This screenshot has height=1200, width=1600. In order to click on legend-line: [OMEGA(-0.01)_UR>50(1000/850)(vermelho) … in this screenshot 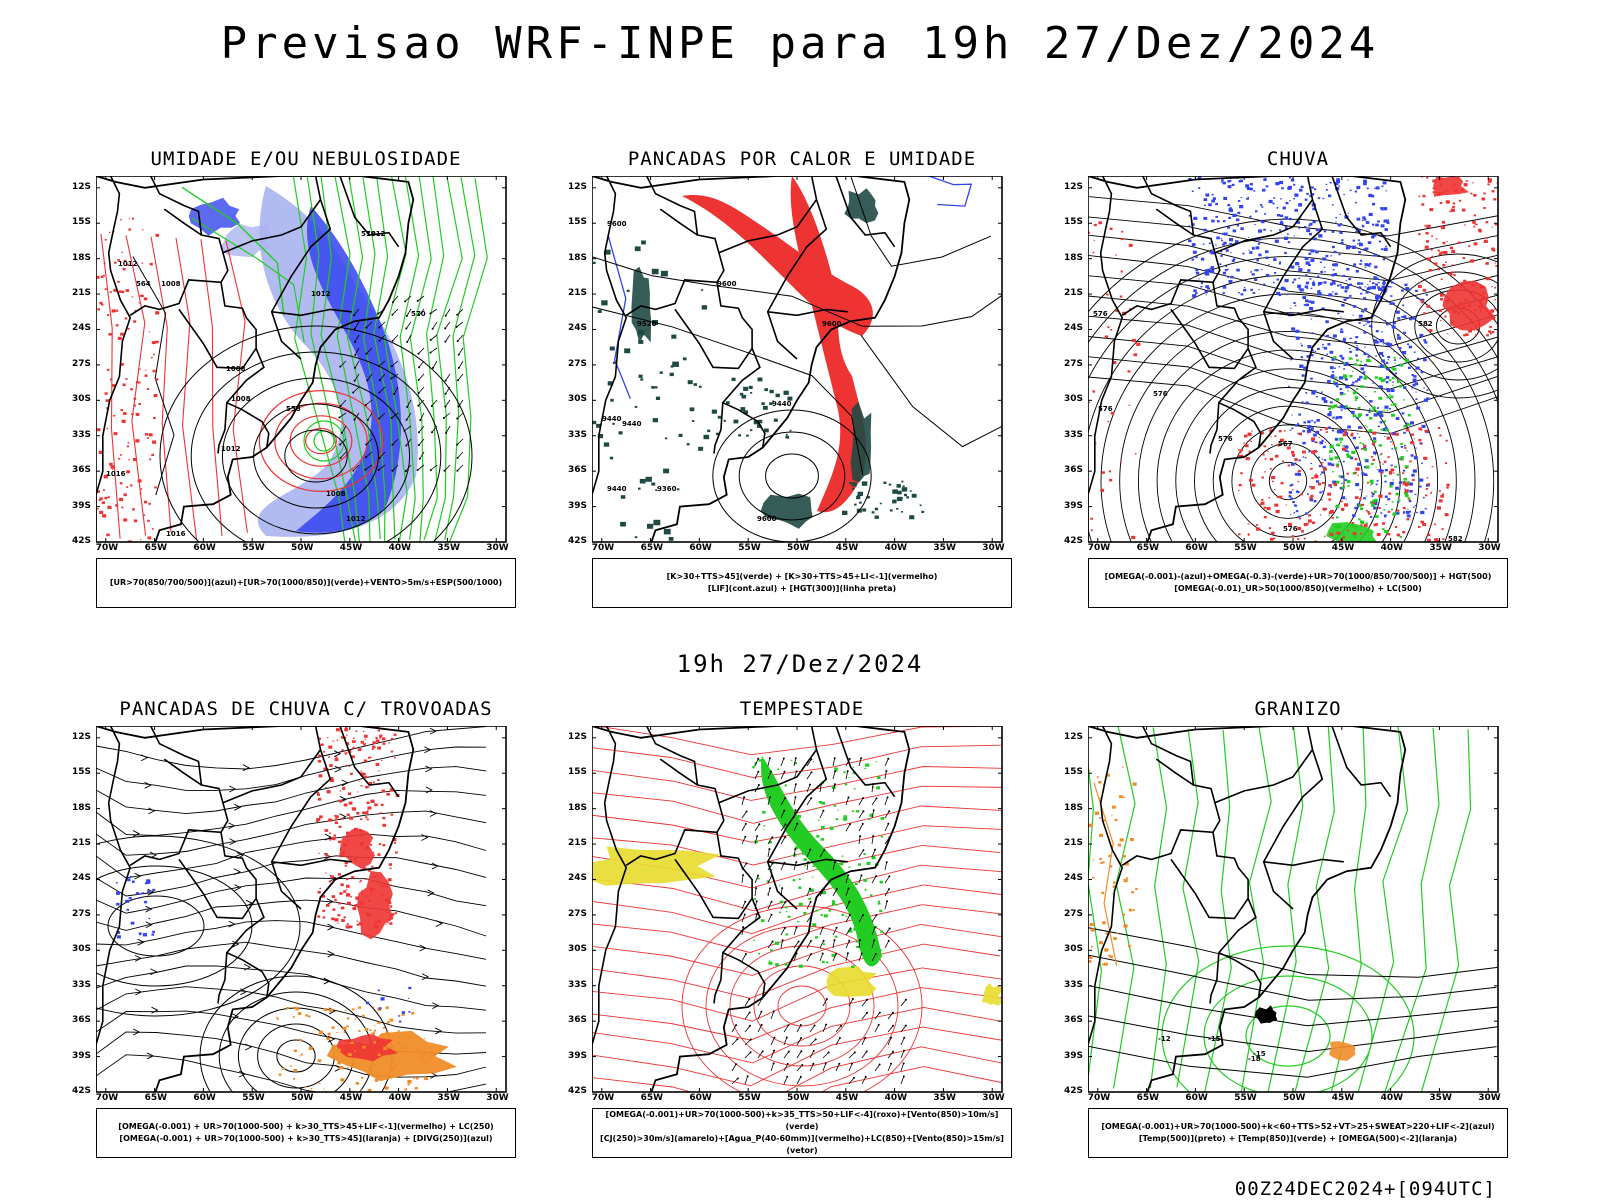, I will do `click(1298, 588)`.